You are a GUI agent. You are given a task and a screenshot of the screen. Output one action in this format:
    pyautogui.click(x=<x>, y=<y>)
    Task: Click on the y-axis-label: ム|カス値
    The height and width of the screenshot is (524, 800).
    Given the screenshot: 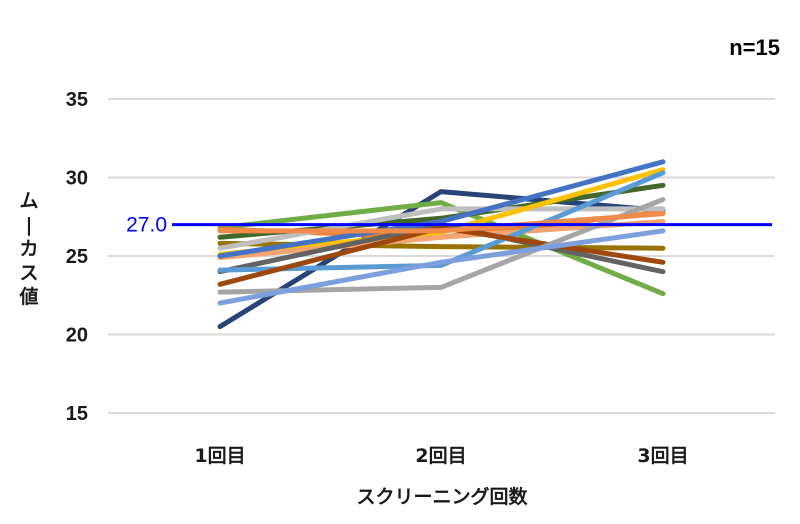 What is the action you would take?
    pyautogui.click(x=28, y=249)
    